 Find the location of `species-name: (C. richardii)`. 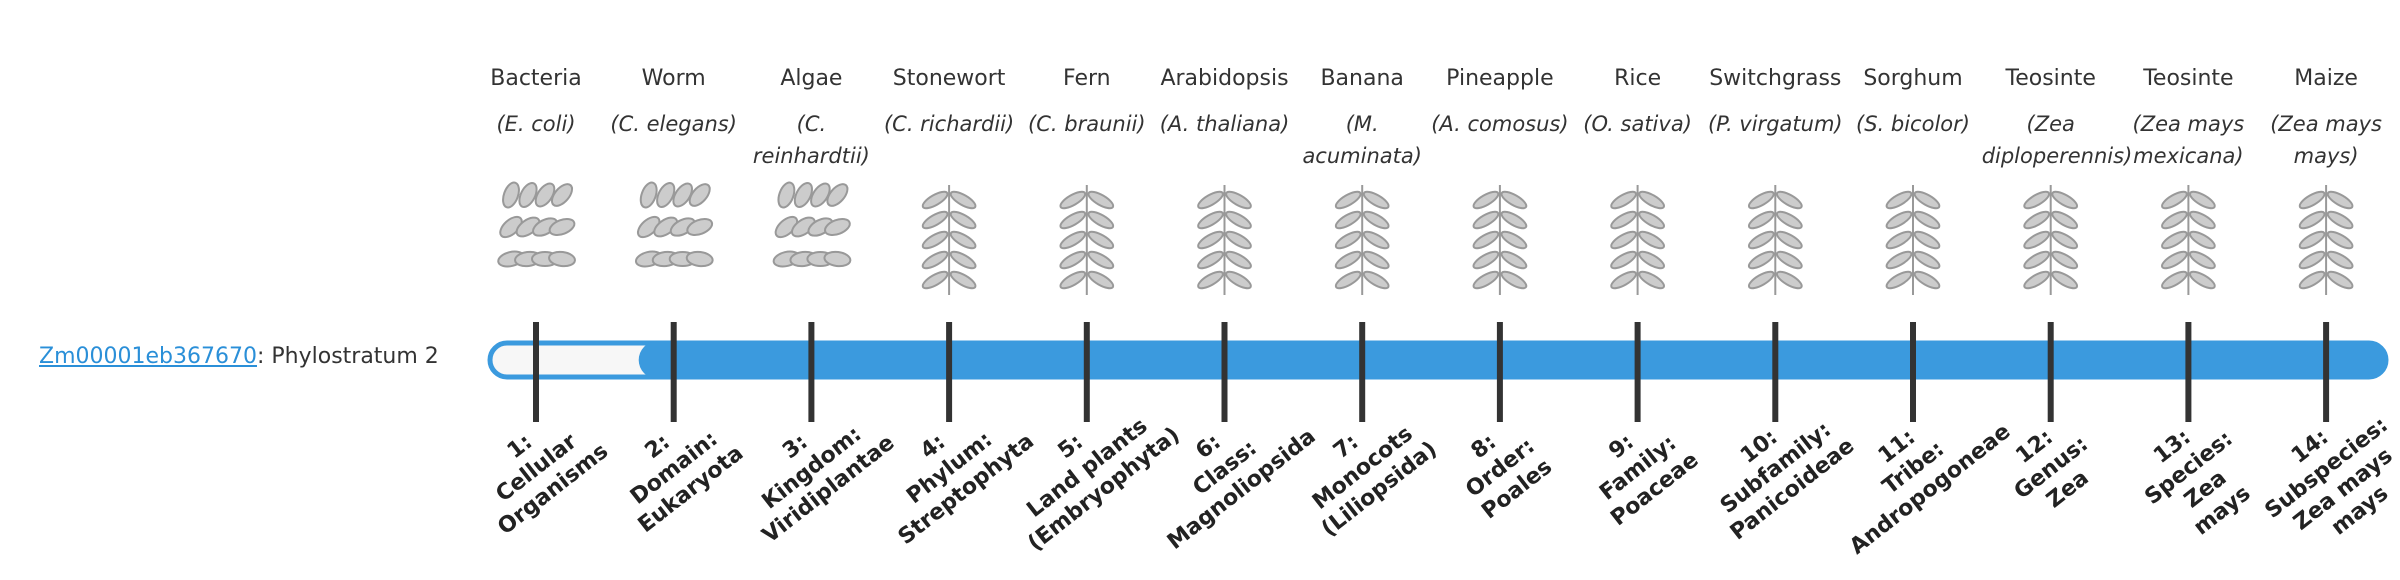

species-name: (C. richardii) is located at coordinates (949, 124).